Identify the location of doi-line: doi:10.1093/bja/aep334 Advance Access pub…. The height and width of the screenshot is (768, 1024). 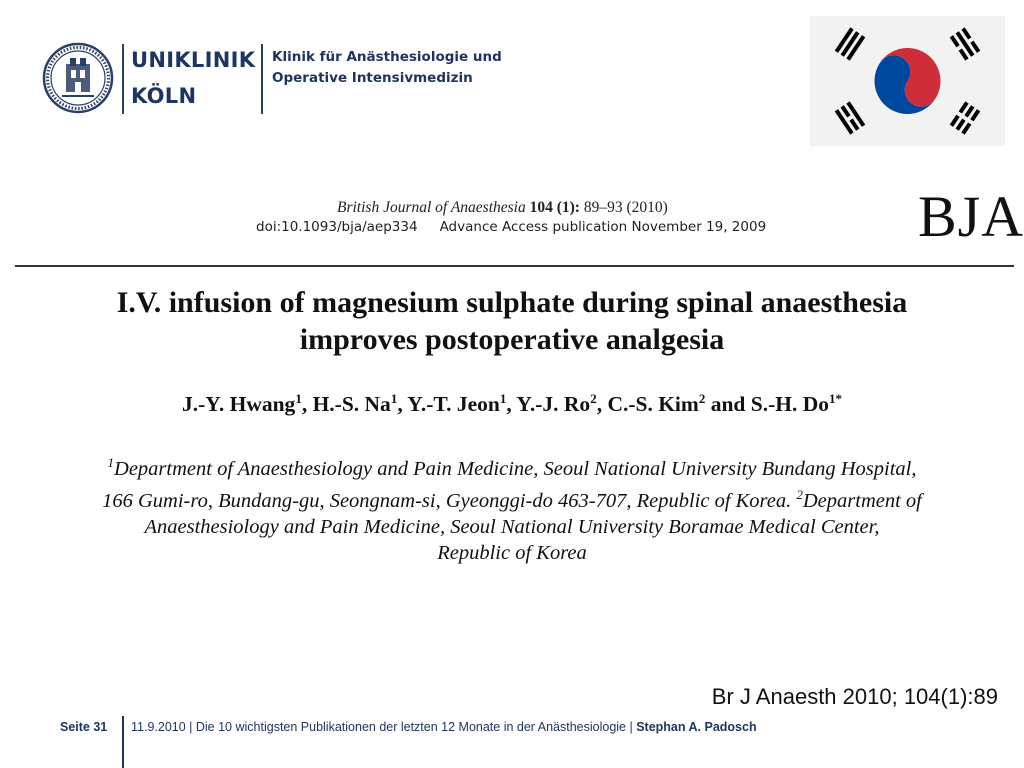
(511, 227).